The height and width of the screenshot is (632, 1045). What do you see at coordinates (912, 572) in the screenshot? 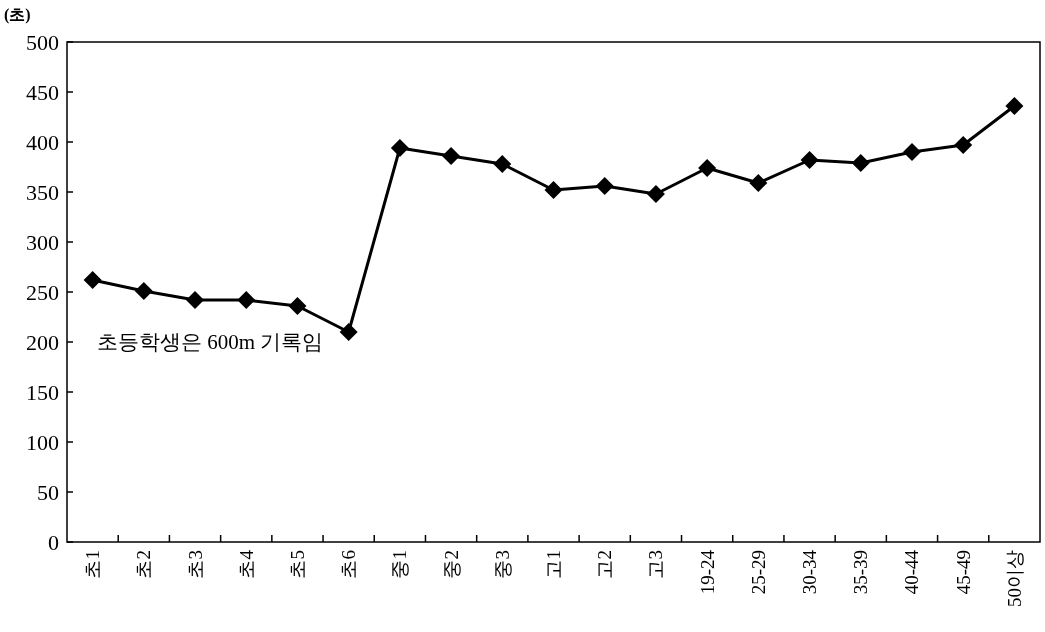
I see `x-tick-label: 40-44` at bounding box center [912, 572].